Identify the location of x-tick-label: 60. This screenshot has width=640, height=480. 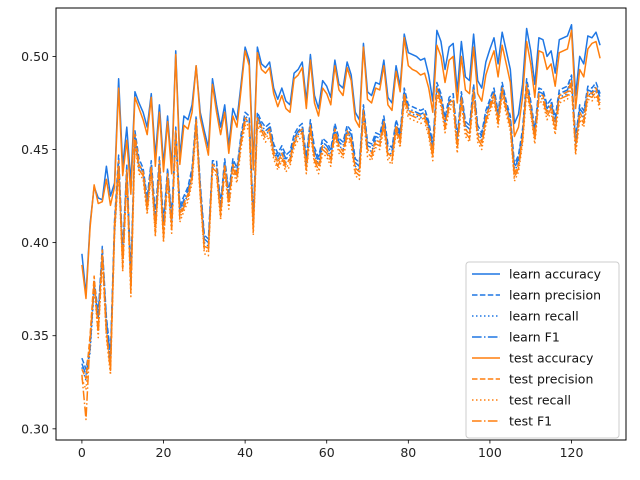
(327, 452).